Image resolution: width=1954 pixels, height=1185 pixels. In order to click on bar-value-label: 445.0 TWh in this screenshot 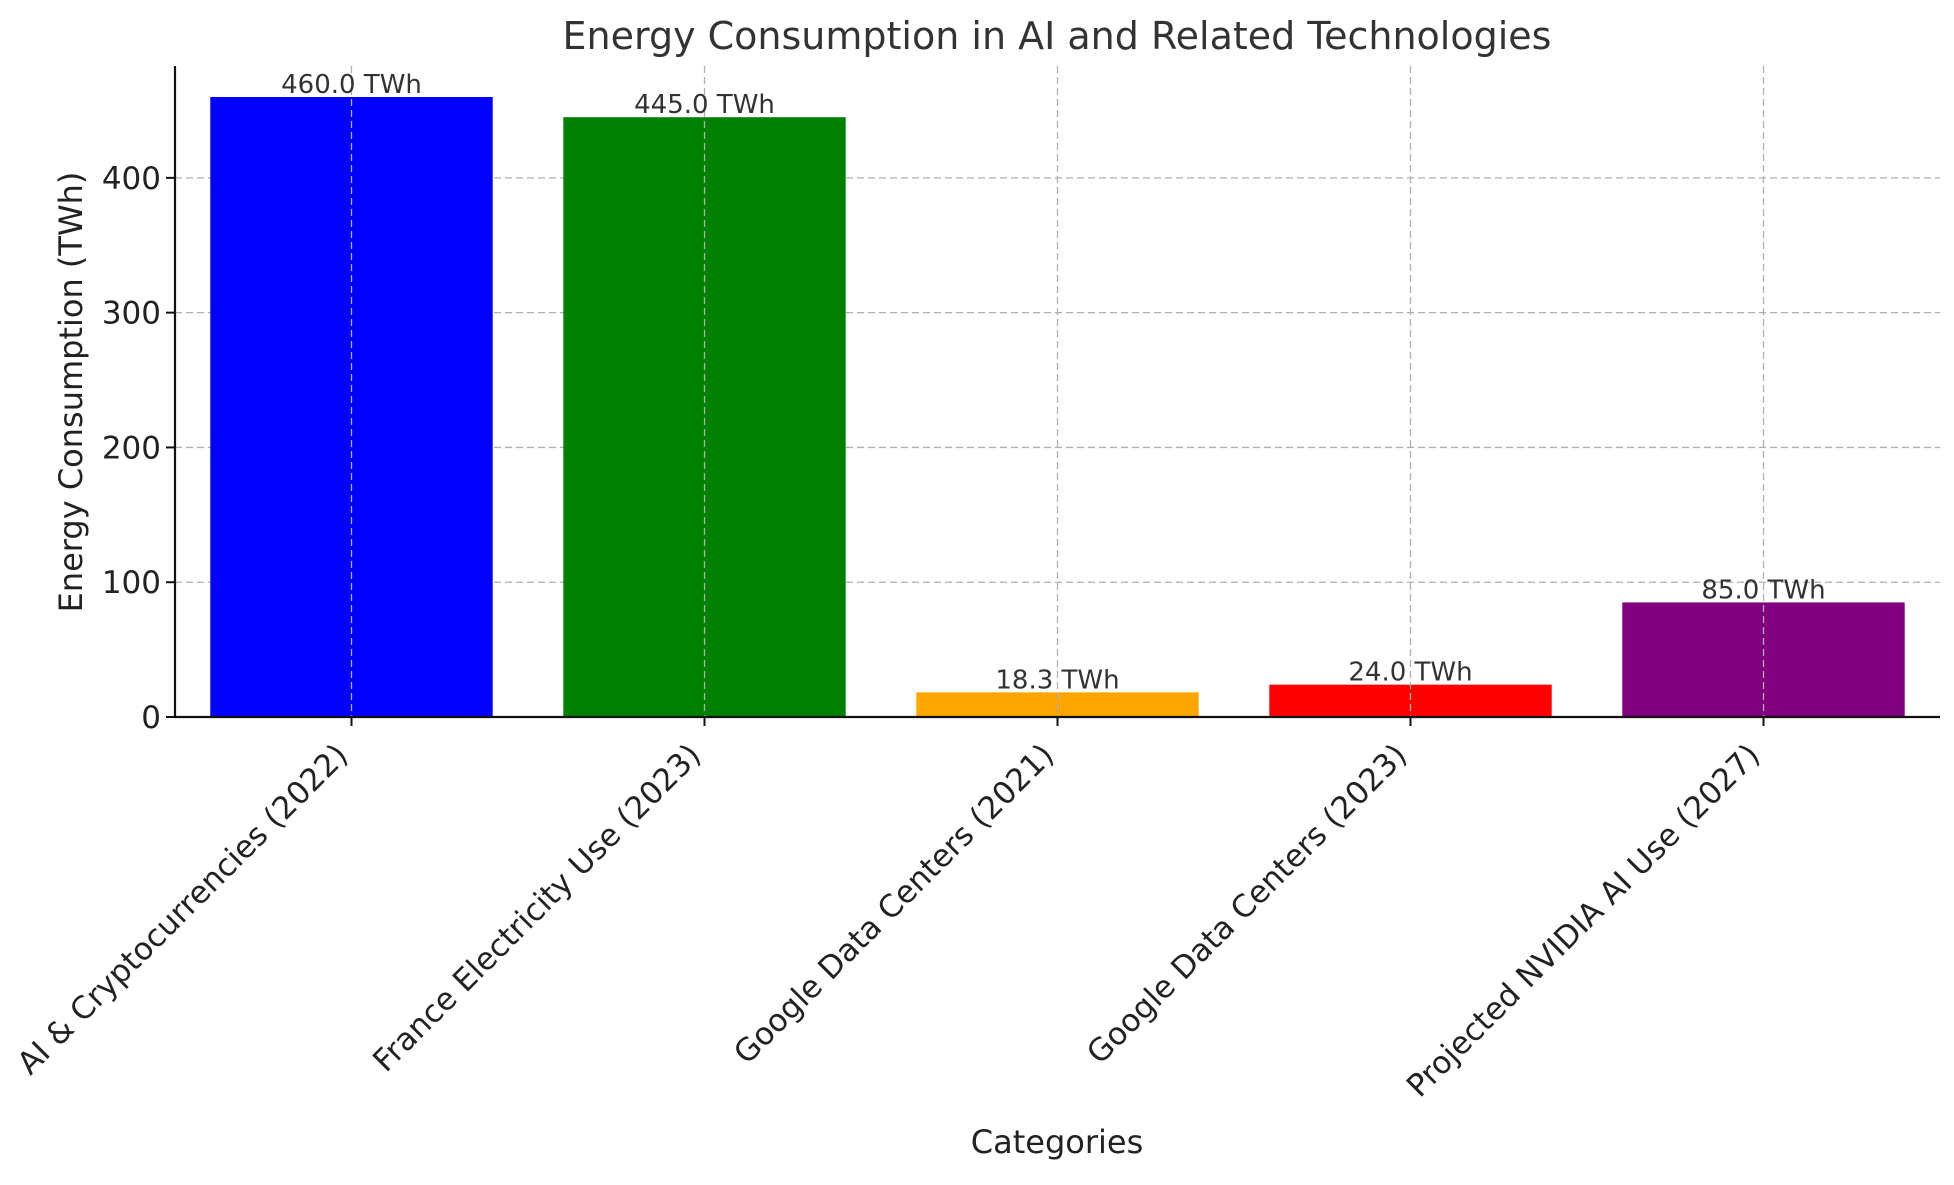, I will do `click(704, 105)`.